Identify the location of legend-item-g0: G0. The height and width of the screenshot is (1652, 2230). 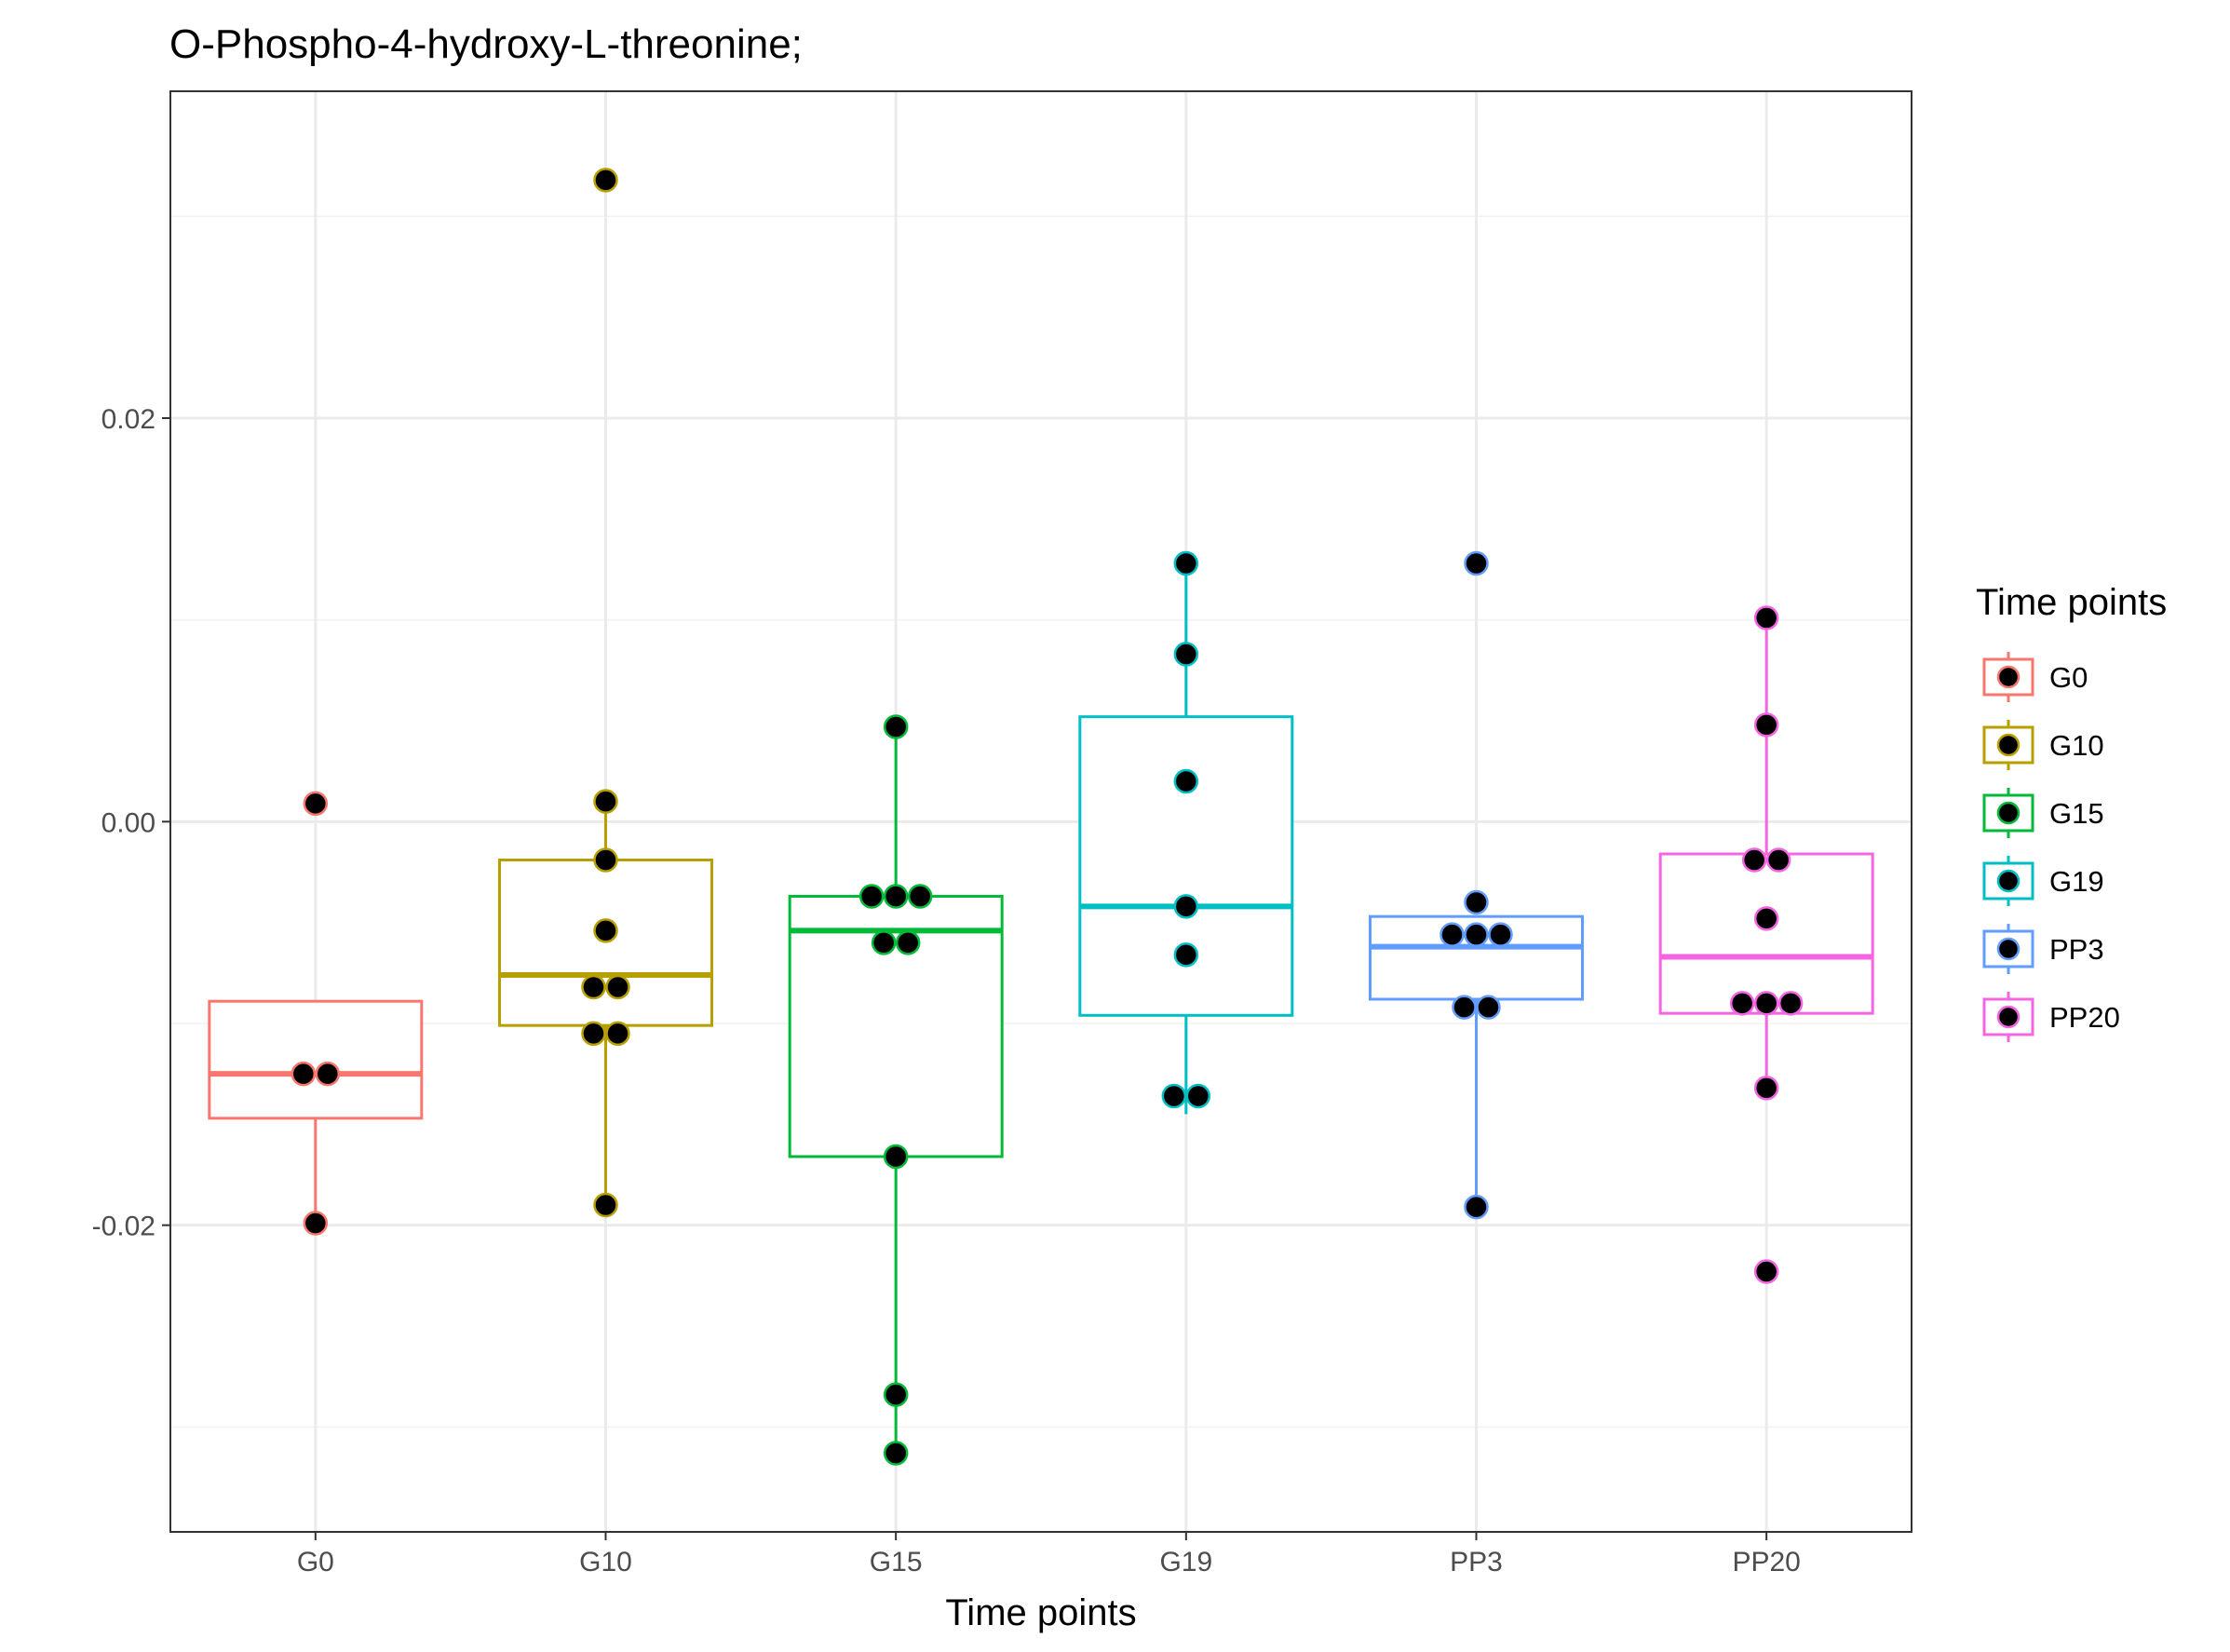
(2035, 677).